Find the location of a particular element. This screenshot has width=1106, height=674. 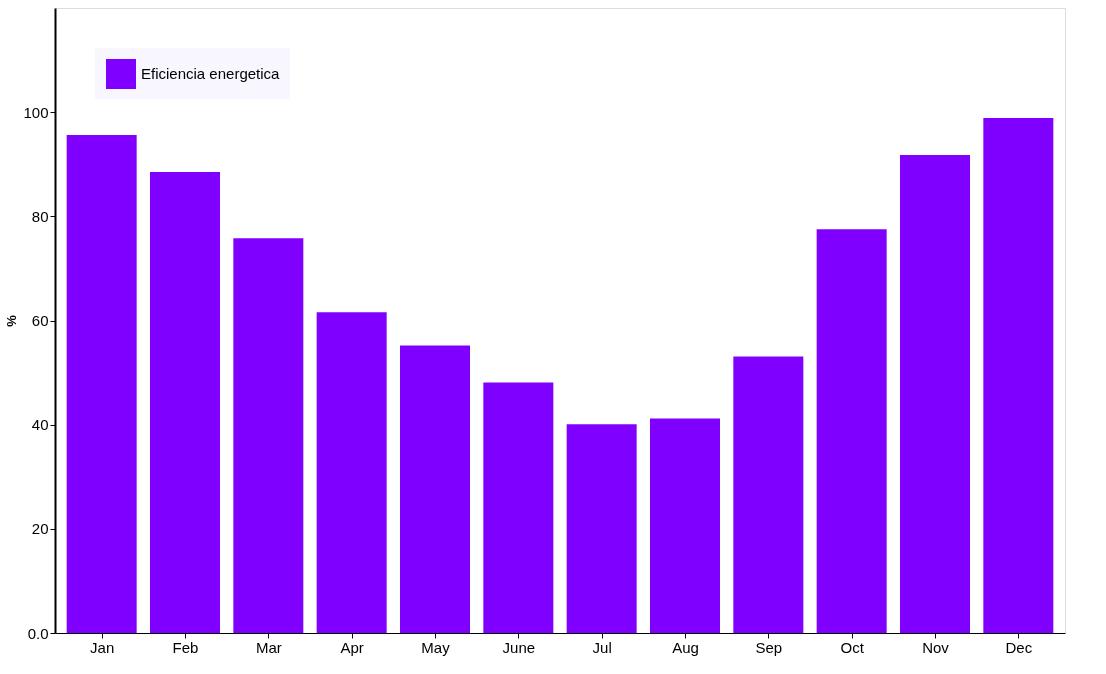

x-tick-label: Jan is located at coordinates (102, 647).